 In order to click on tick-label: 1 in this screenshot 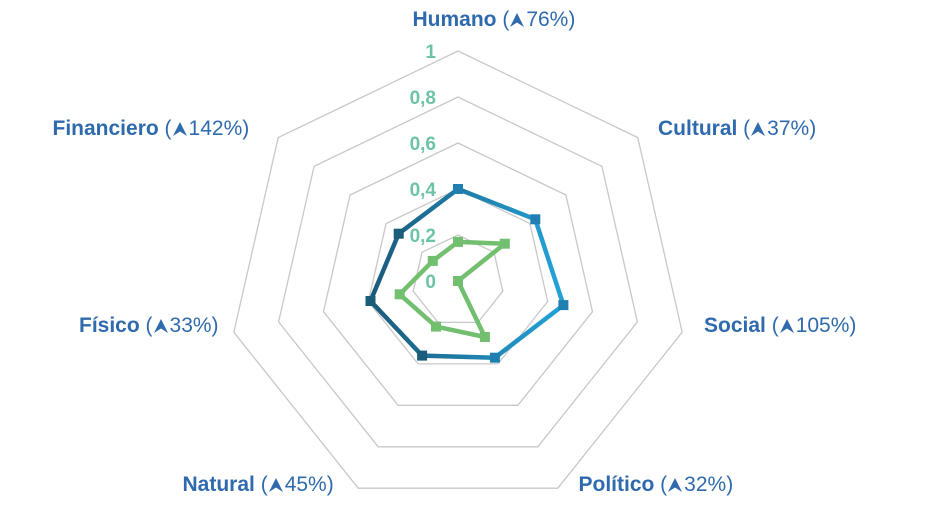, I will do `click(430, 52)`.